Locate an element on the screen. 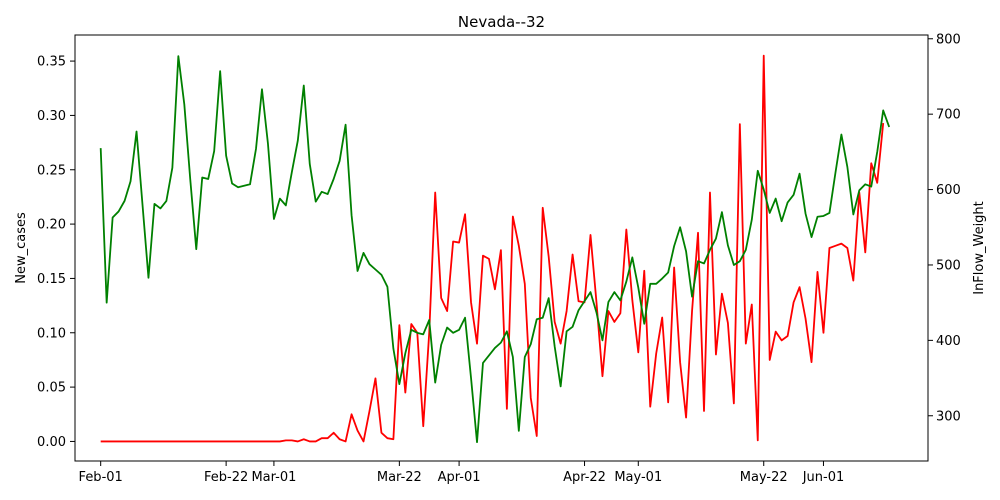 This screenshot has height=500, width=1000. x-tick-label: Jun-01 is located at coordinates (823, 477).